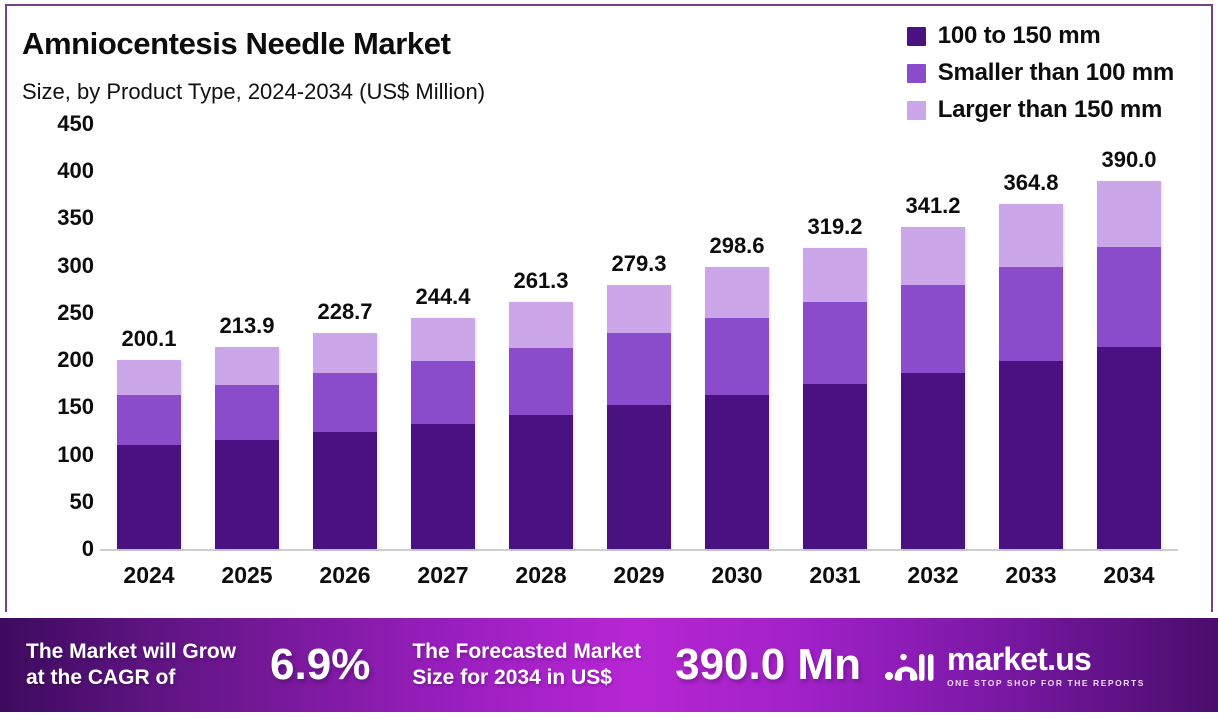  Describe the element at coordinates (1129, 159) in the screenshot. I see `bar-total-label: 390.0` at that location.